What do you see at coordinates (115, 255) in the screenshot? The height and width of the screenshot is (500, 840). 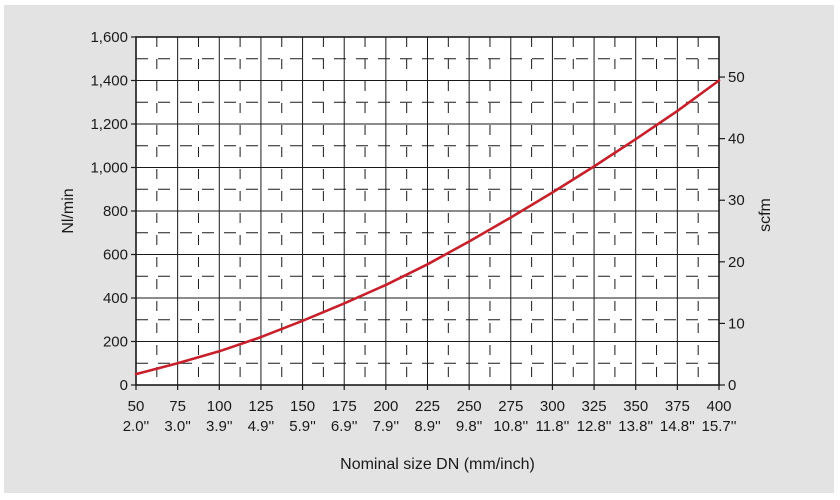 I see `y-left-tick-label: 600` at bounding box center [115, 255].